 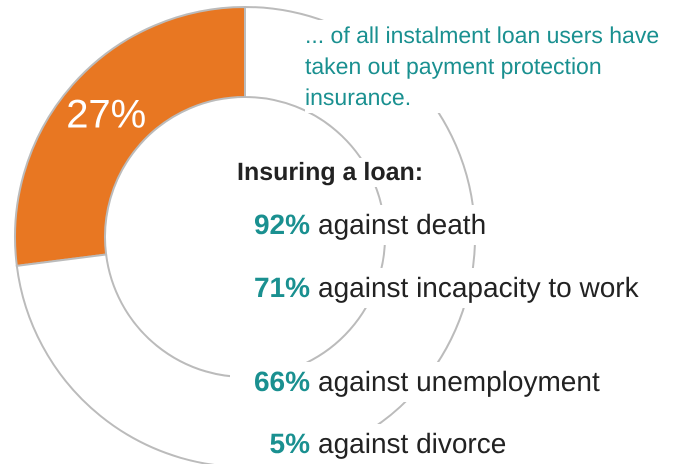 What do you see at coordinates (426, 382) in the screenshot?
I see `text: 66% against unemployment` at bounding box center [426, 382].